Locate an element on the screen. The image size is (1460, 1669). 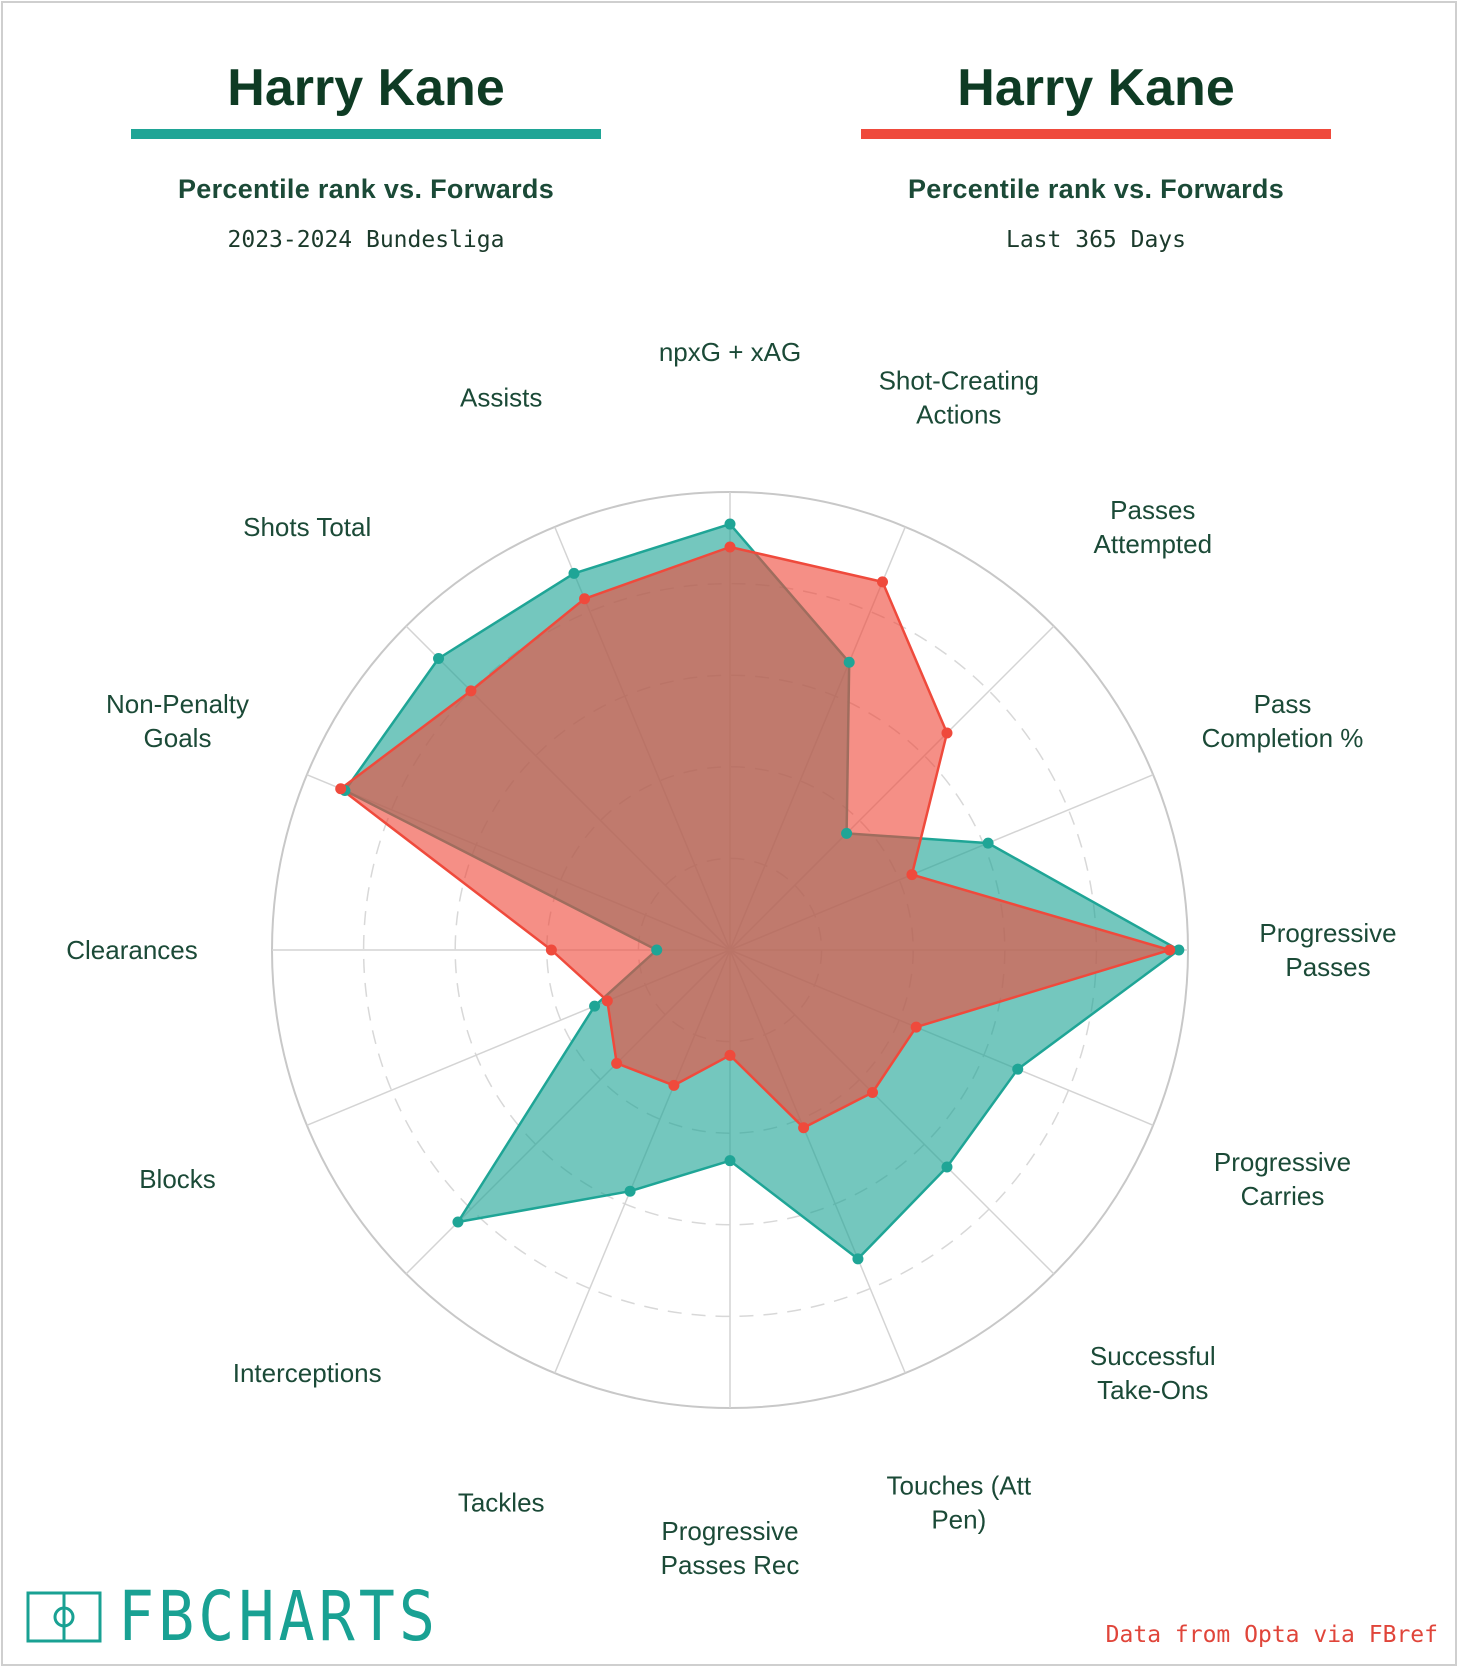
right-series-color-bar is located at coordinates (1096, 134).